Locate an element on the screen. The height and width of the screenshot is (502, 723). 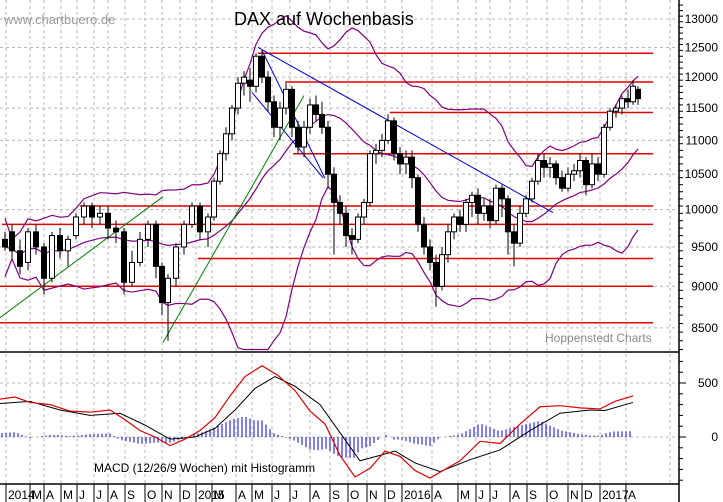
y-tick-label: 12000 is located at coordinates (702, 77).